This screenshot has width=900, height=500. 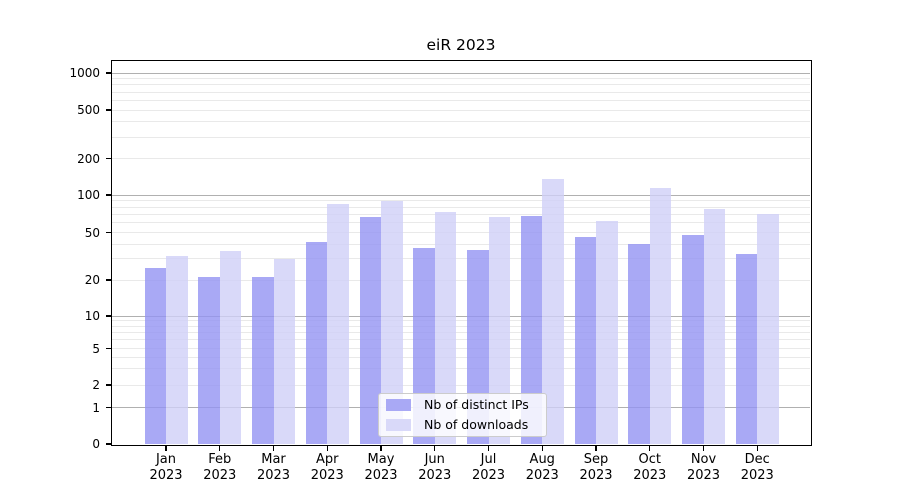 What do you see at coordinates (96, 407) in the screenshot?
I see `y-tick-label: 1` at bounding box center [96, 407].